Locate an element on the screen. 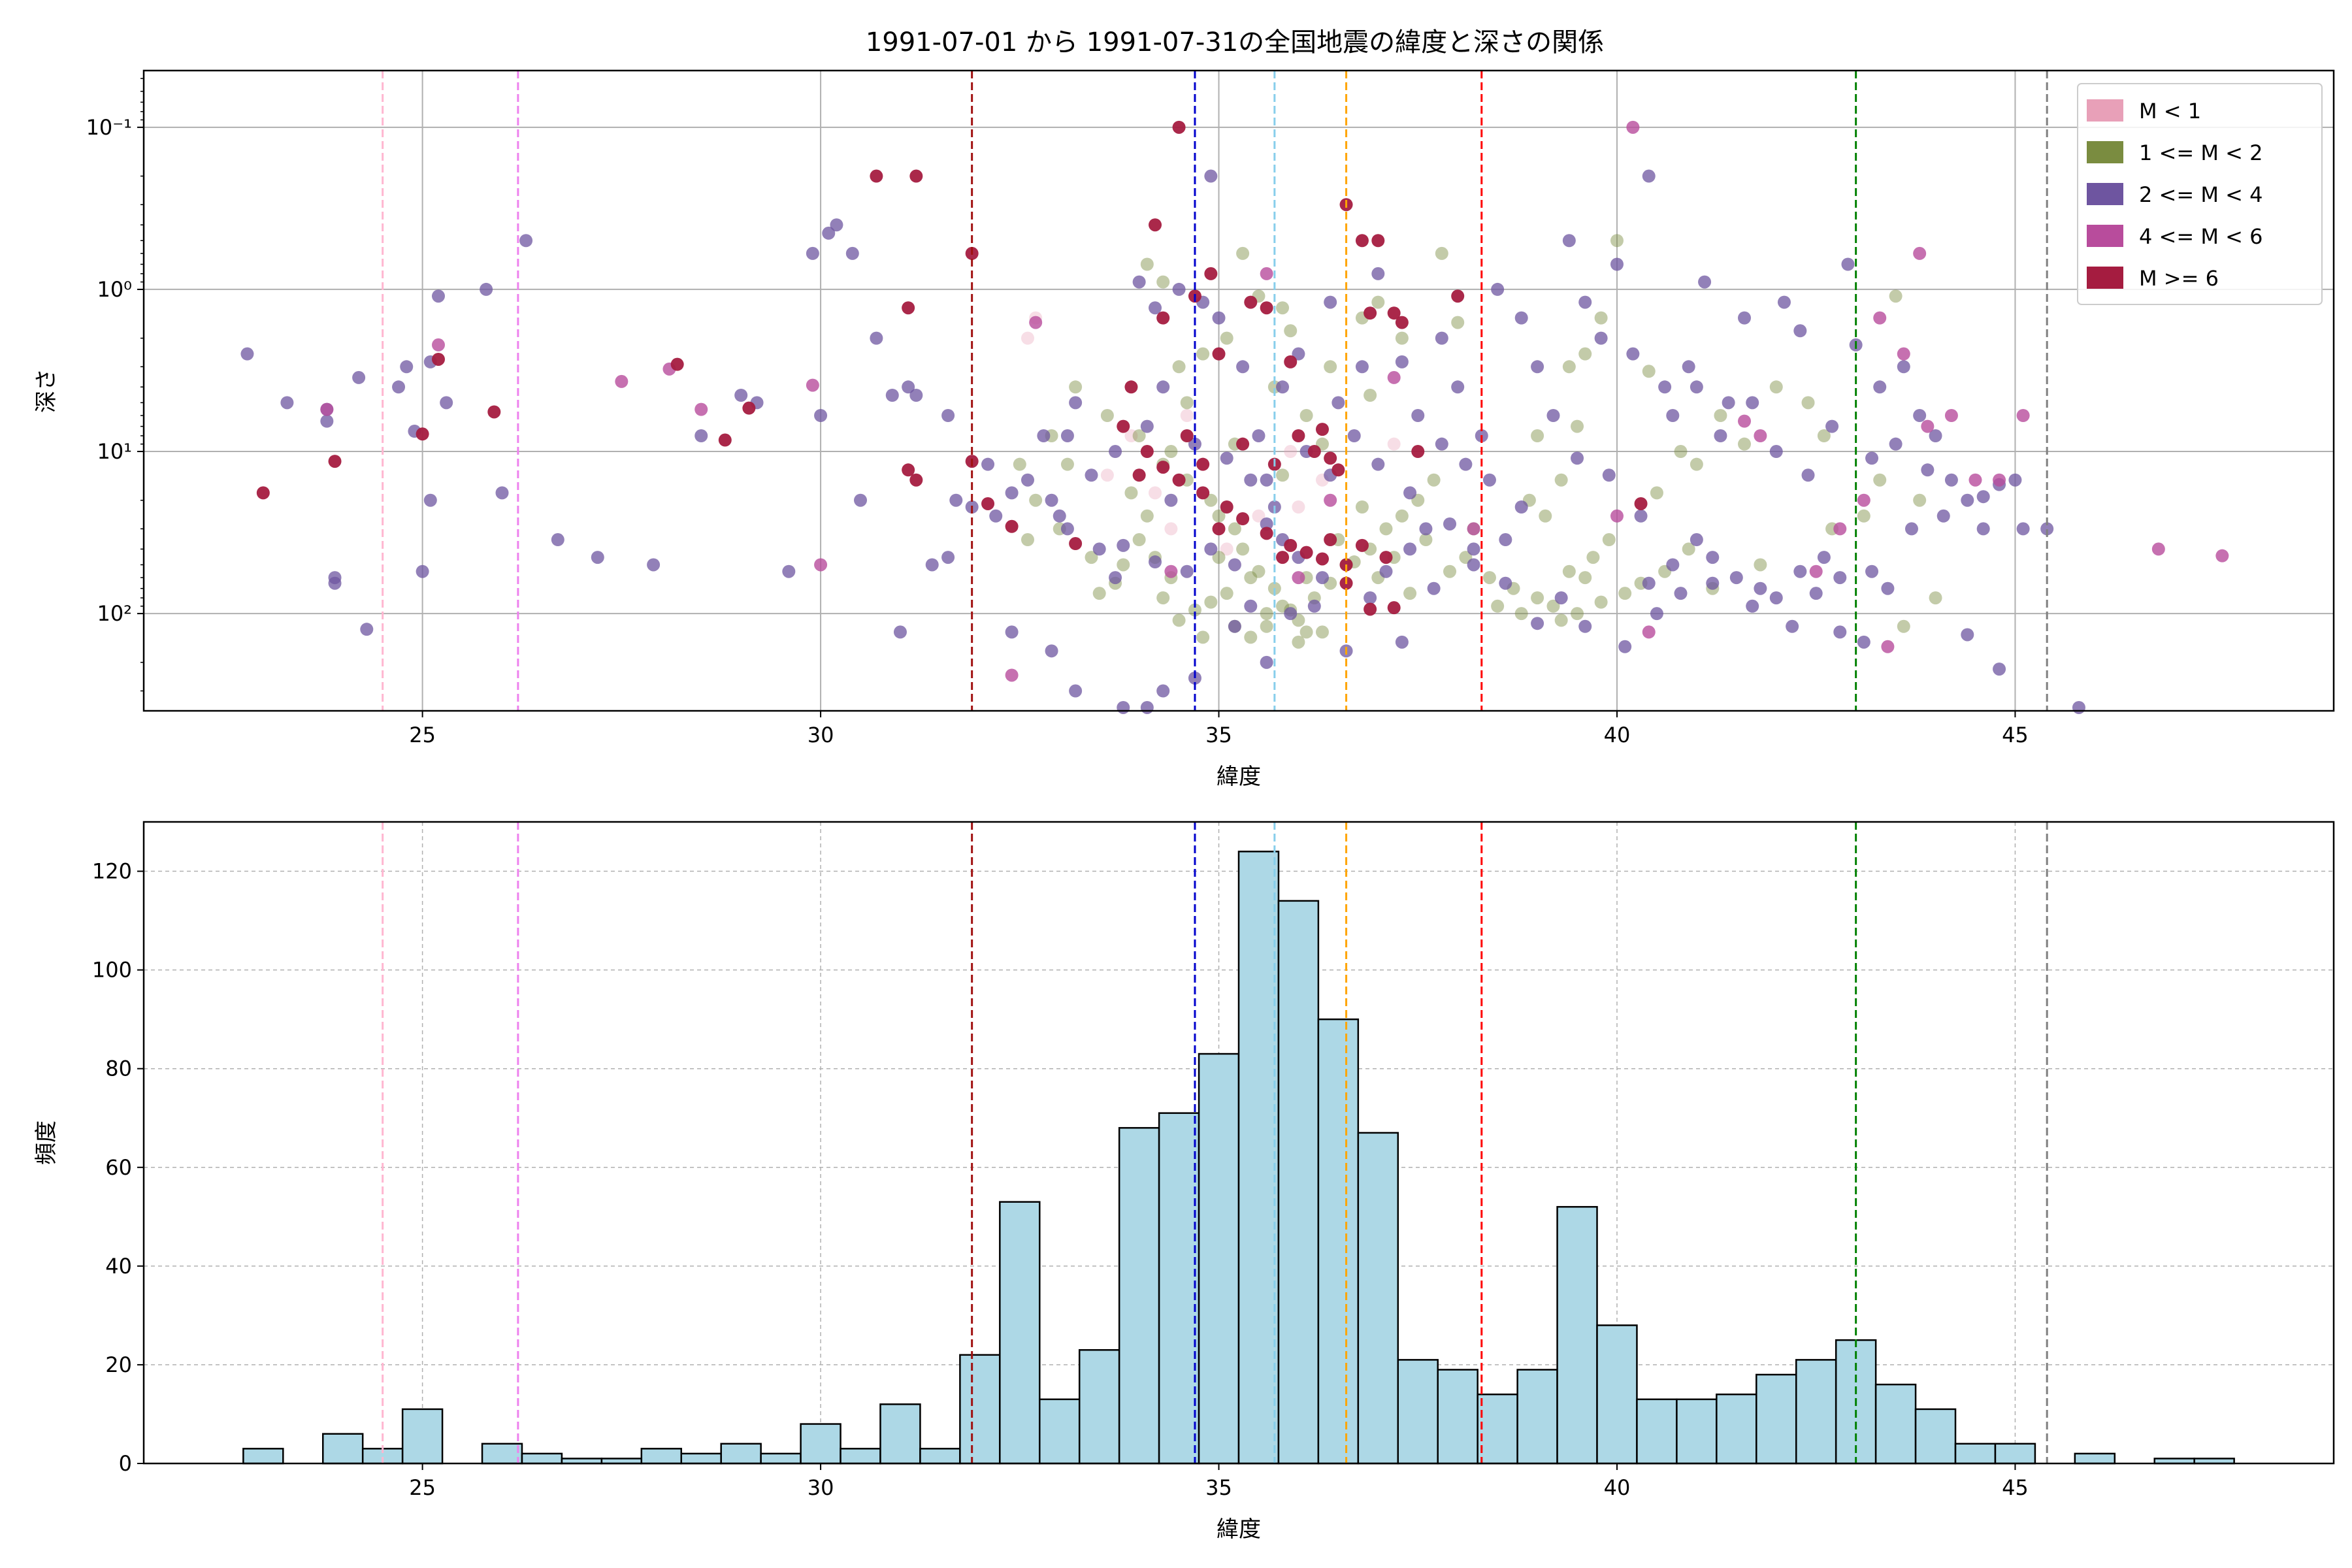 The image size is (2352, 1568). y-tick-label: 0 is located at coordinates (125, 1463).